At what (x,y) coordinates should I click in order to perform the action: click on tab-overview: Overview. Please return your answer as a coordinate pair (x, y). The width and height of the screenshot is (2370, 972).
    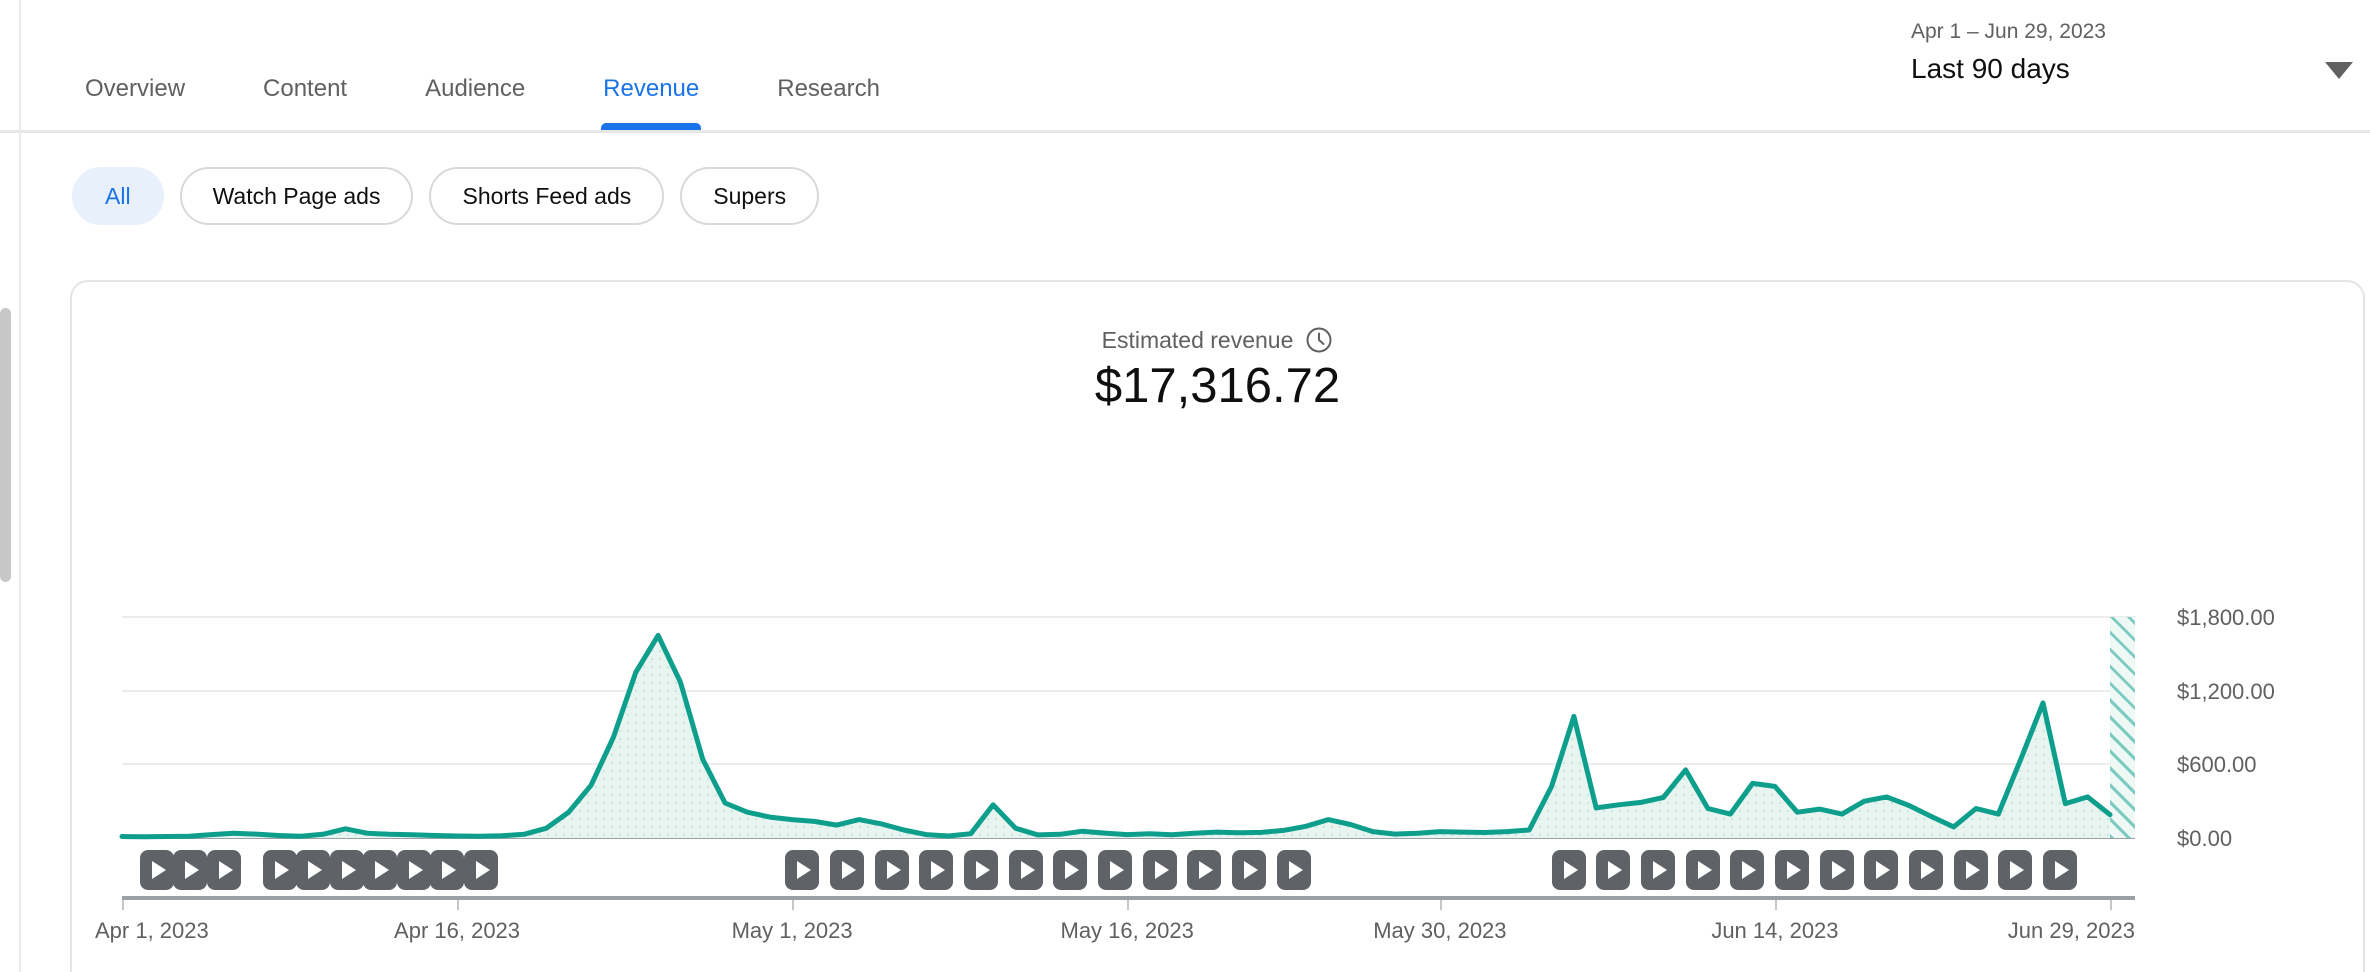
    Looking at the image, I should click on (135, 91).